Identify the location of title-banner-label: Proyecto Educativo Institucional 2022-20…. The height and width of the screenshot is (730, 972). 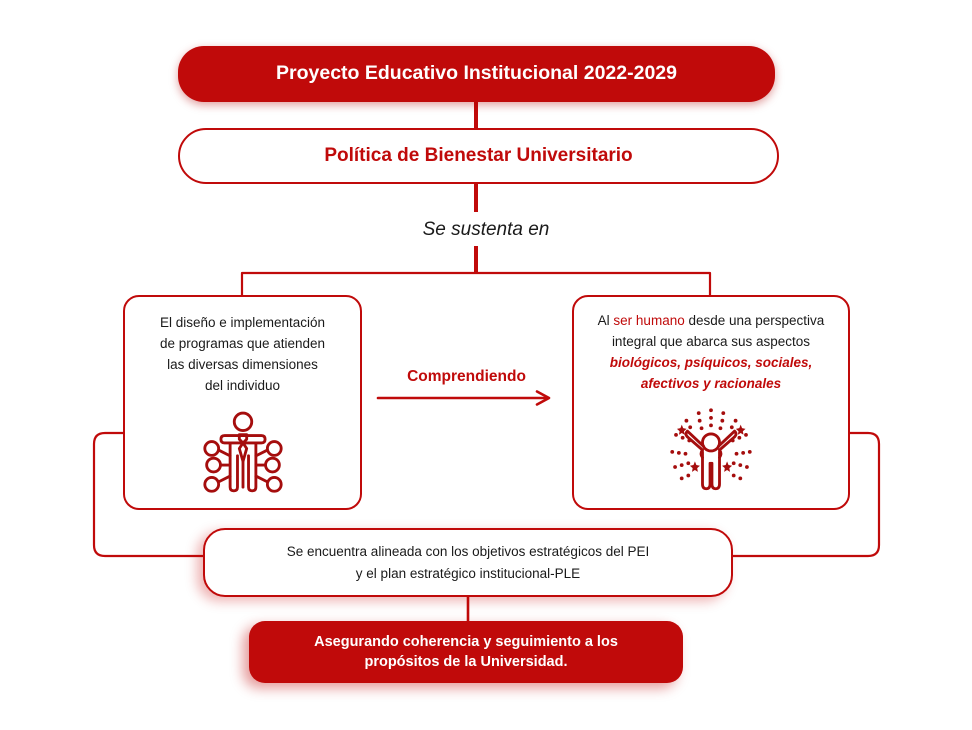
(476, 73).